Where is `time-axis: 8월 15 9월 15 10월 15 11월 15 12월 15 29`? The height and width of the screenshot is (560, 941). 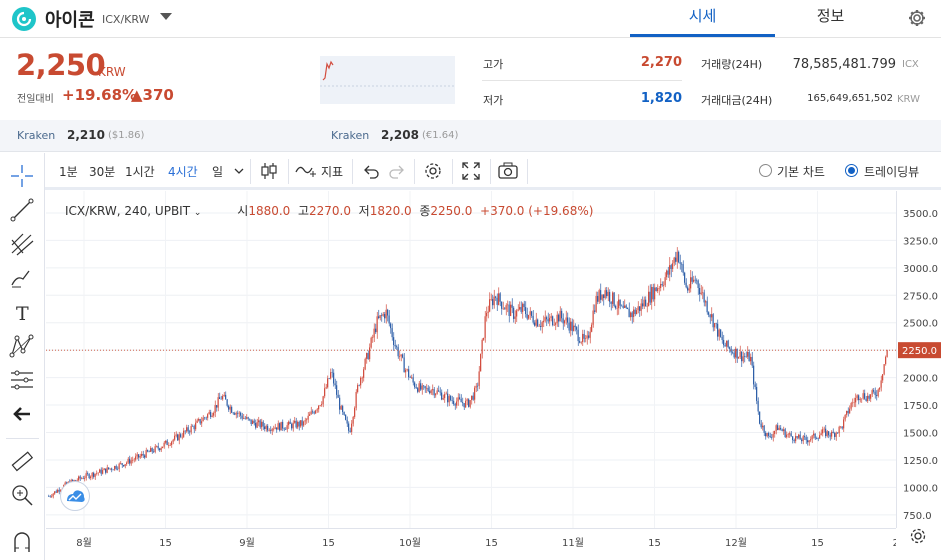
time-axis: 8월 15 9월 15 10월 15 11월 15 12월 15 29 is located at coordinates (471, 541).